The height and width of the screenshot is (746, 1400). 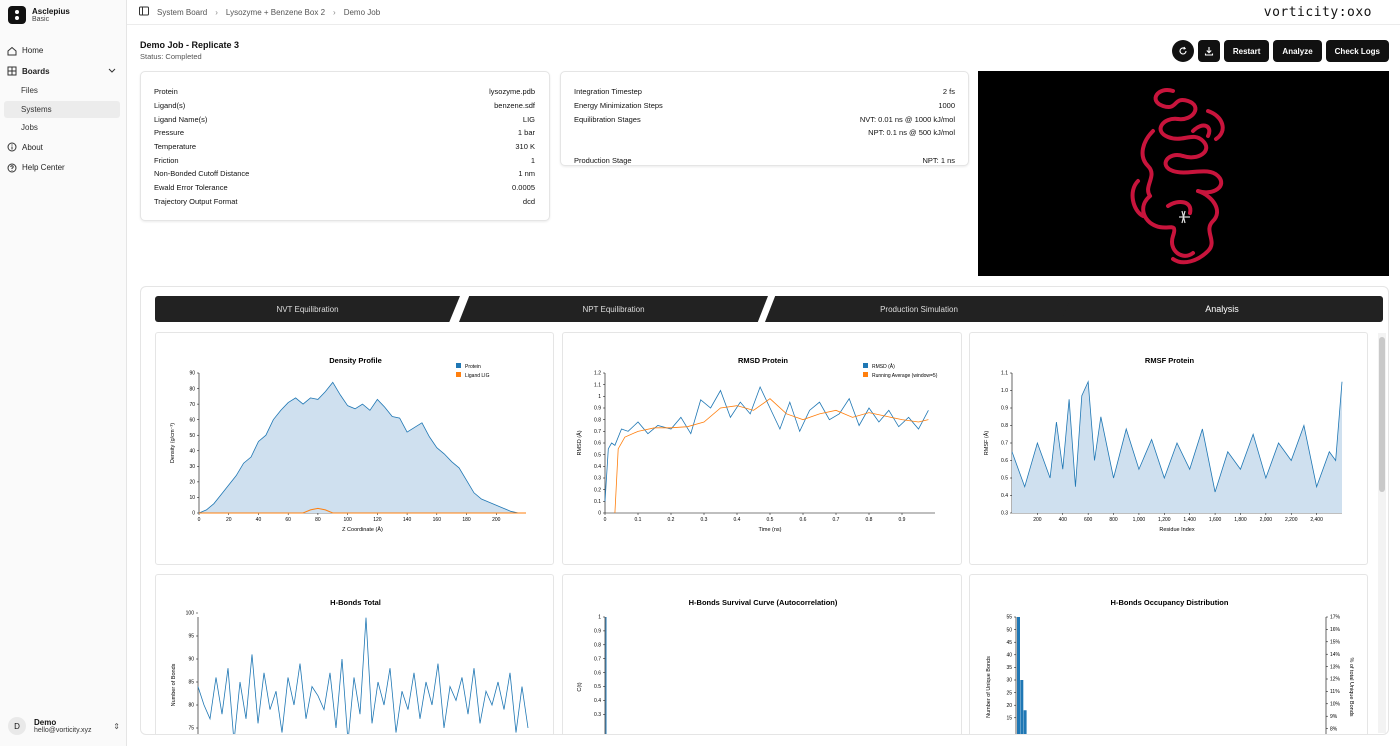 What do you see at coordinates (196, 201) in the screenshot?
I see `parameter-name: Trajectory Output Format` at bounding box center [196, 201].